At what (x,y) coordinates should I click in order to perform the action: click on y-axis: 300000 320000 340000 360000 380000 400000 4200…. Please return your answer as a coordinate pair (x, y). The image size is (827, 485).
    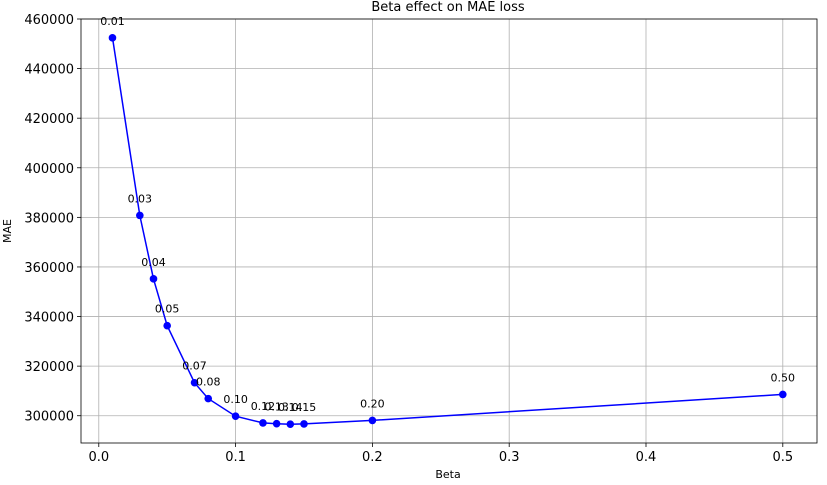
    Looking at the image, I should click on (52, 219).